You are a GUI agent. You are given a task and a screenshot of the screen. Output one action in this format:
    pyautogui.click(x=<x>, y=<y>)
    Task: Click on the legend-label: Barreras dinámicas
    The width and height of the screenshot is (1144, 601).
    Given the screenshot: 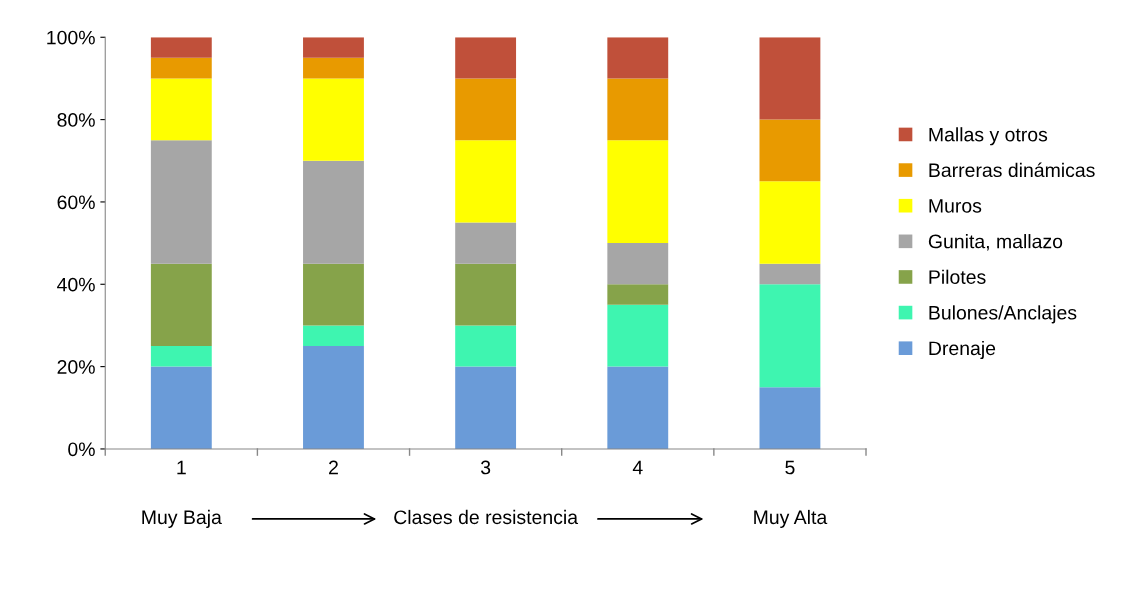 What is the action you would take?
    pyautogui.click(x=1012, y=170)
    